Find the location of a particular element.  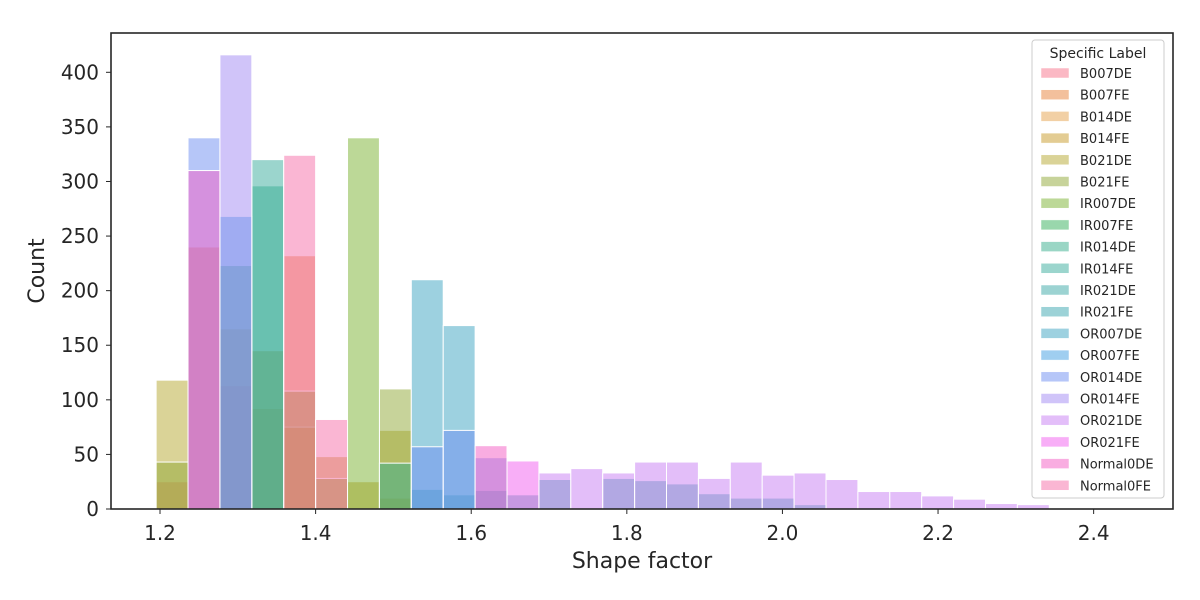

legend-swatch-IR021DE is located at coordinates (1055, 290).